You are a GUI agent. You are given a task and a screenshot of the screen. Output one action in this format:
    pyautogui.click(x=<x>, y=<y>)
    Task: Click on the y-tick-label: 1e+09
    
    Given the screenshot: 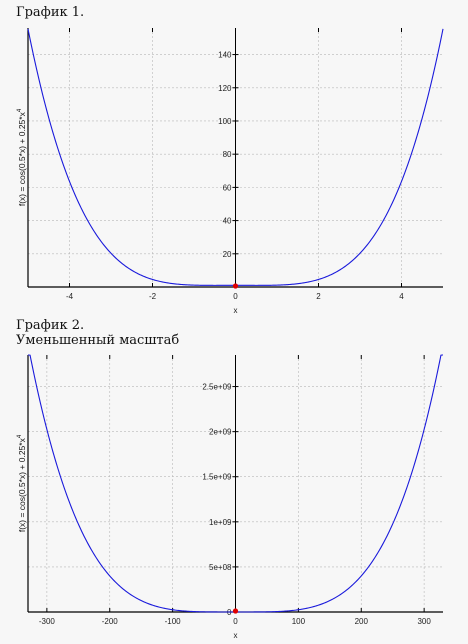 What is the action you would take?
    pyautogui.click(x=220, y=522)
    